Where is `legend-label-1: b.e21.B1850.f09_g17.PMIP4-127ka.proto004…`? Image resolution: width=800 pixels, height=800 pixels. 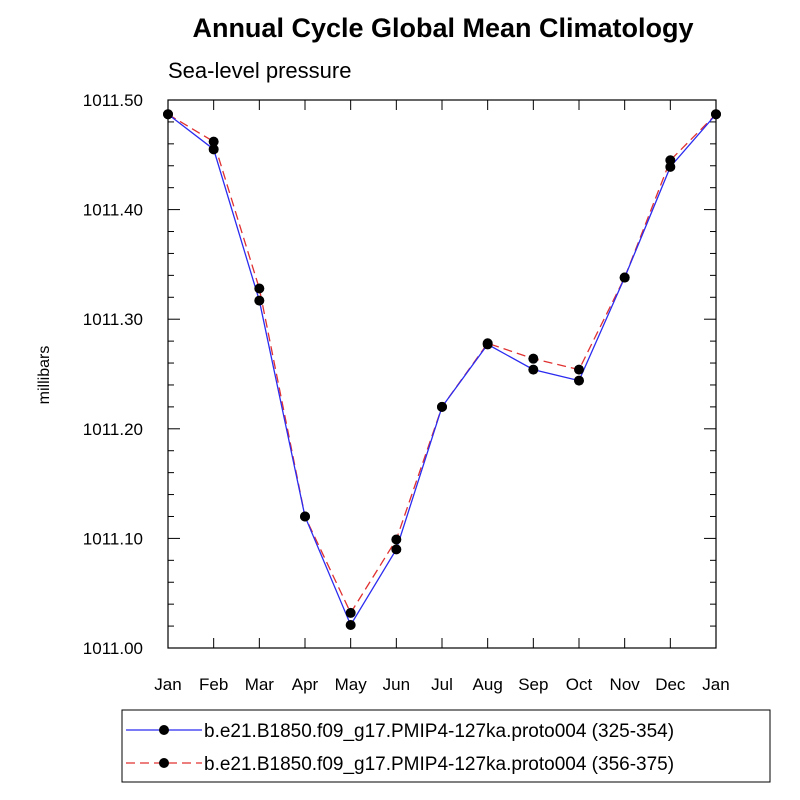
legend-label-1: b.e21.B1850.f09_g17.PMIP4-127ka.proto004… is located at coordinates (439, 731).